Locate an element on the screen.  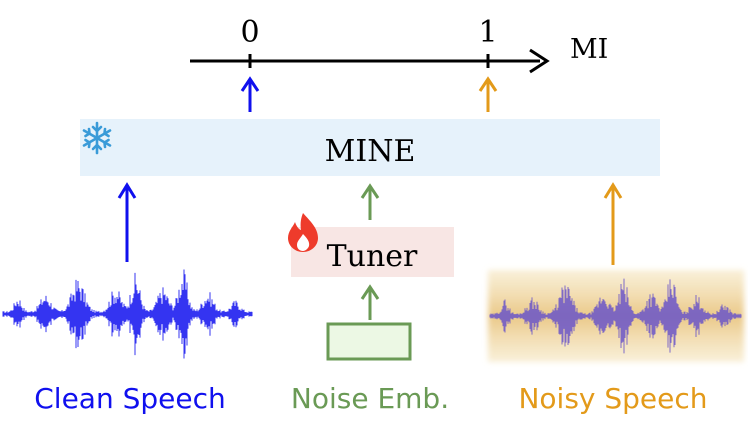
tuner-label: Tuner is located at coordinates (372, 256).